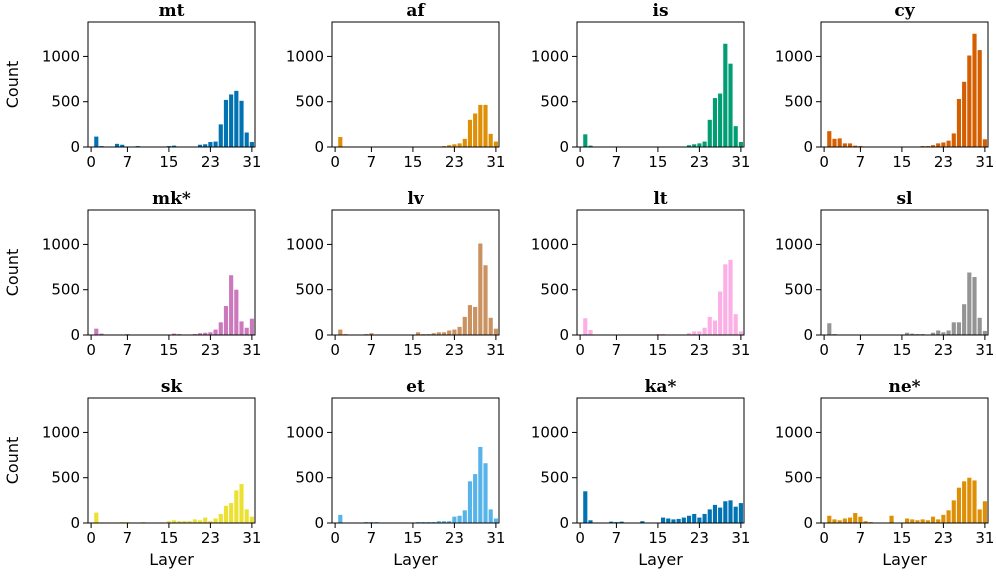 This screenshot has height=585, width=996. Describe the element at coordinates (641, 86) in the screenshot. I see `panel-is: is 0 7 15 23 31 0 500 1000` at that location.